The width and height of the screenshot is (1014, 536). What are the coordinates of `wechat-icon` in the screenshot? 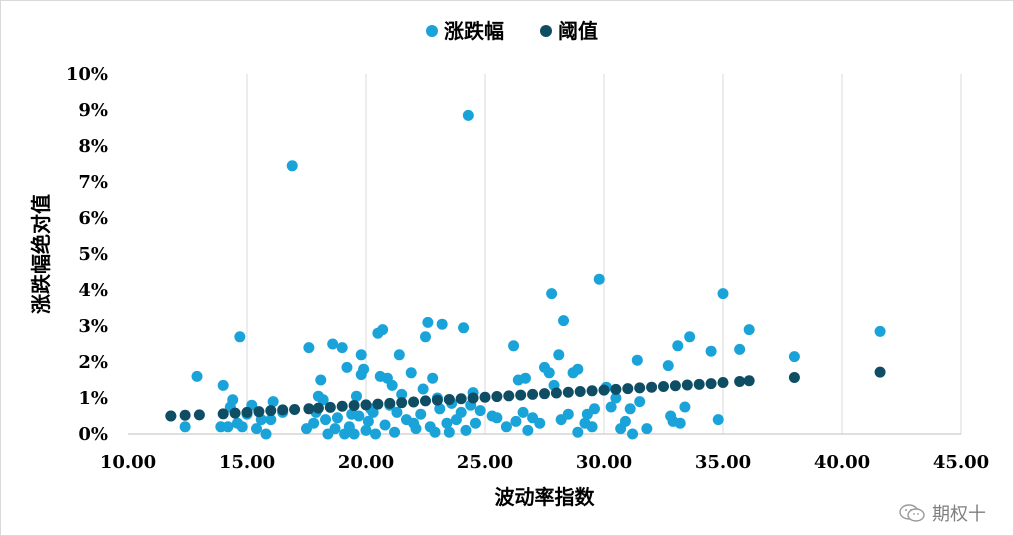 It's located at (912, 513).